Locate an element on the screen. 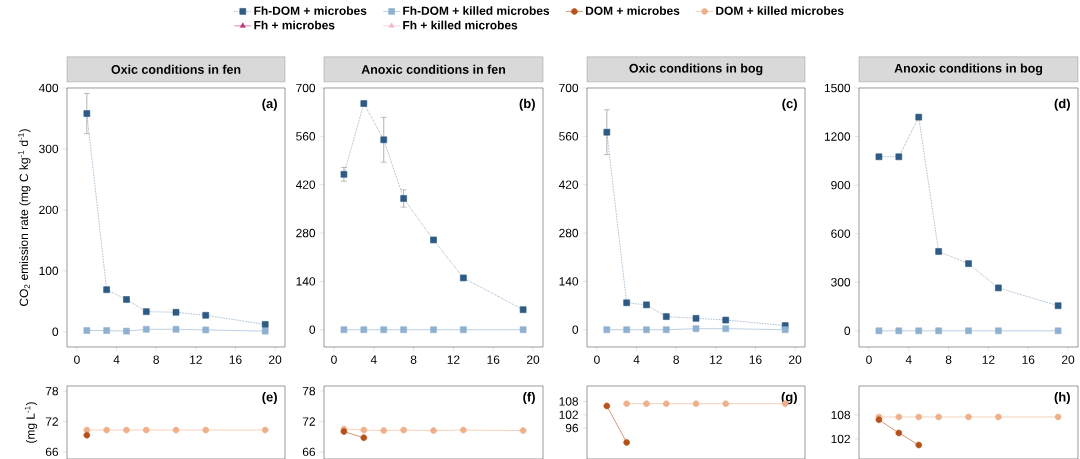 Image resolution: width=1080 pixels, height=459 pixels. chart-title: Oxic conditions in bog is located at coordinates (696, 69).